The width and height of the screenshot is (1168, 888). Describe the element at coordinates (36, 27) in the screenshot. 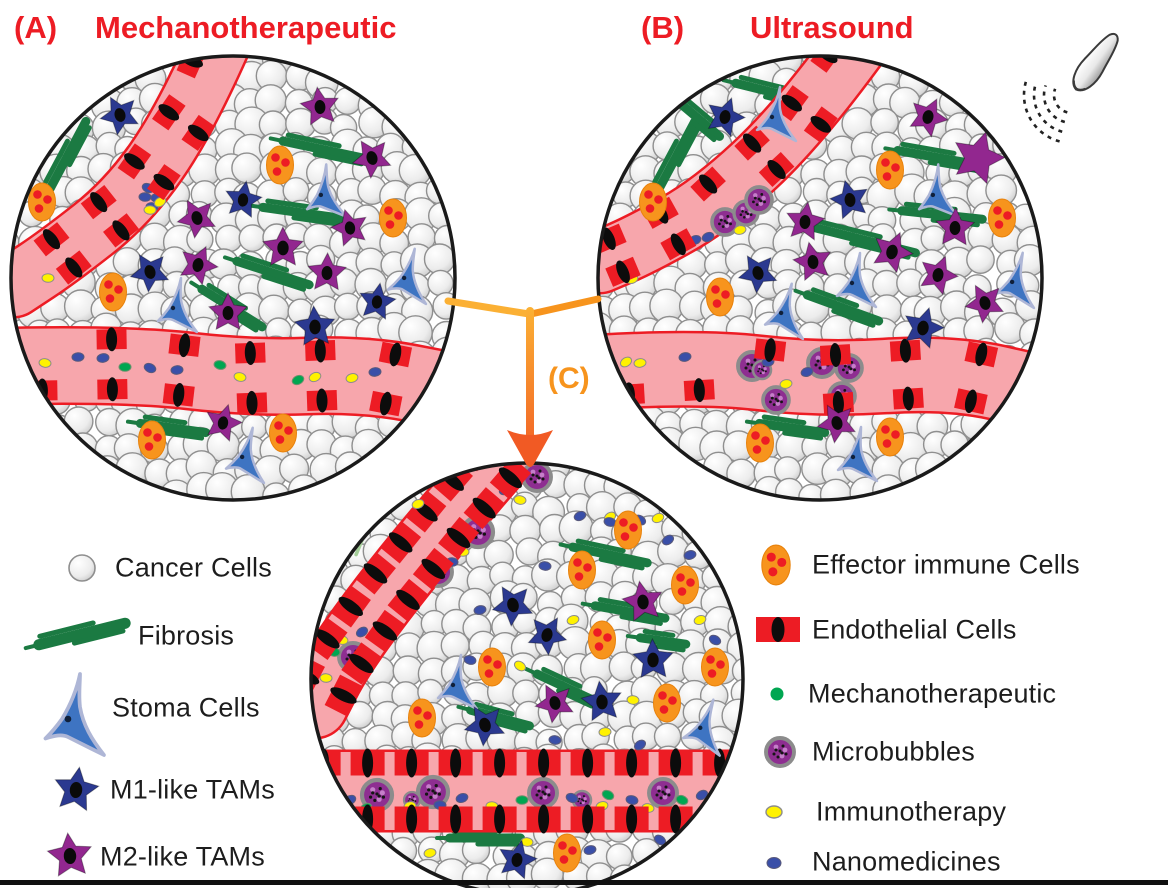

I see `panel-a-label: (A)` at that location.